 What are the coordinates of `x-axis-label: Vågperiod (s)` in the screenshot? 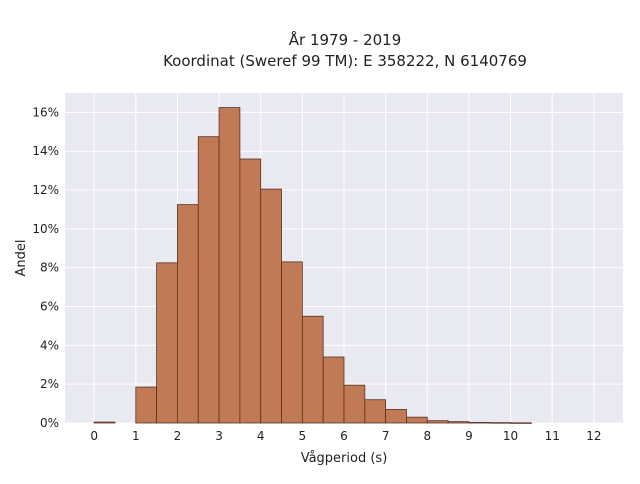 It's located at (344, 458).